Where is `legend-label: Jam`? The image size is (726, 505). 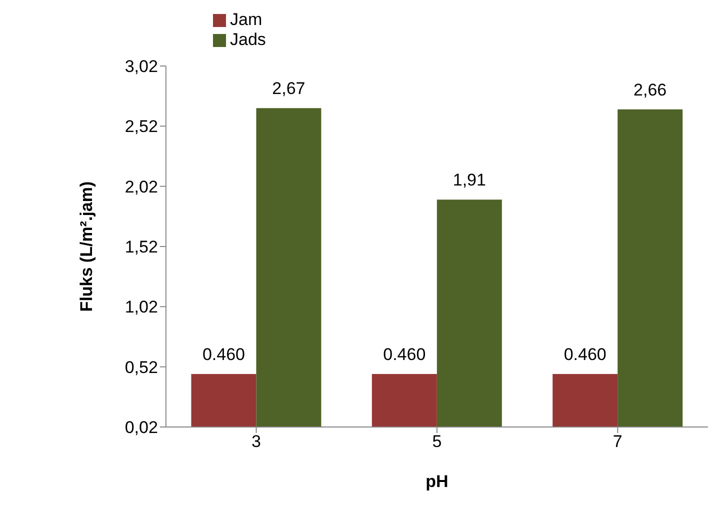 legend-label: Jam is located at coordinates (246, 20).